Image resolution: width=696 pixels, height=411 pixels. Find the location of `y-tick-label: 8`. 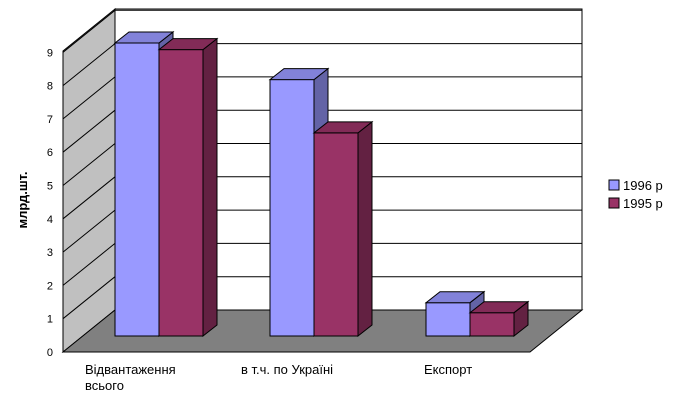

y-tick-label: 8 is located at coordinates (50, 87).